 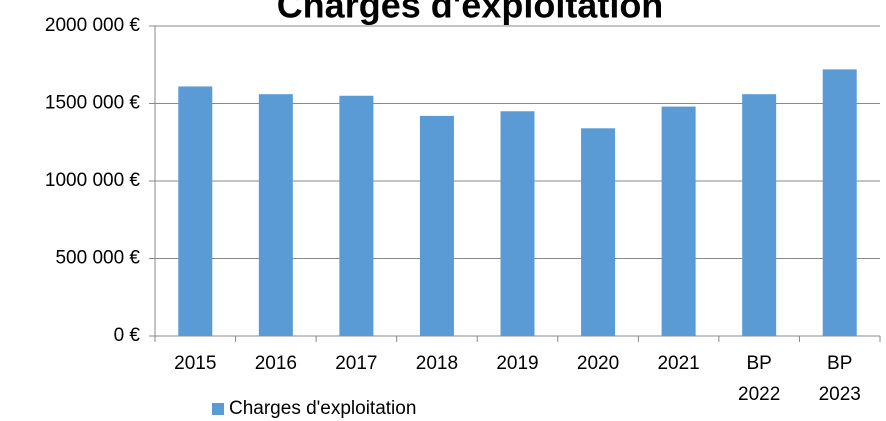 What do you see at coordinates (759, 379) in the screenshot?
I see `x-tick-label: BP 2022` at bounding box center [759, 379].